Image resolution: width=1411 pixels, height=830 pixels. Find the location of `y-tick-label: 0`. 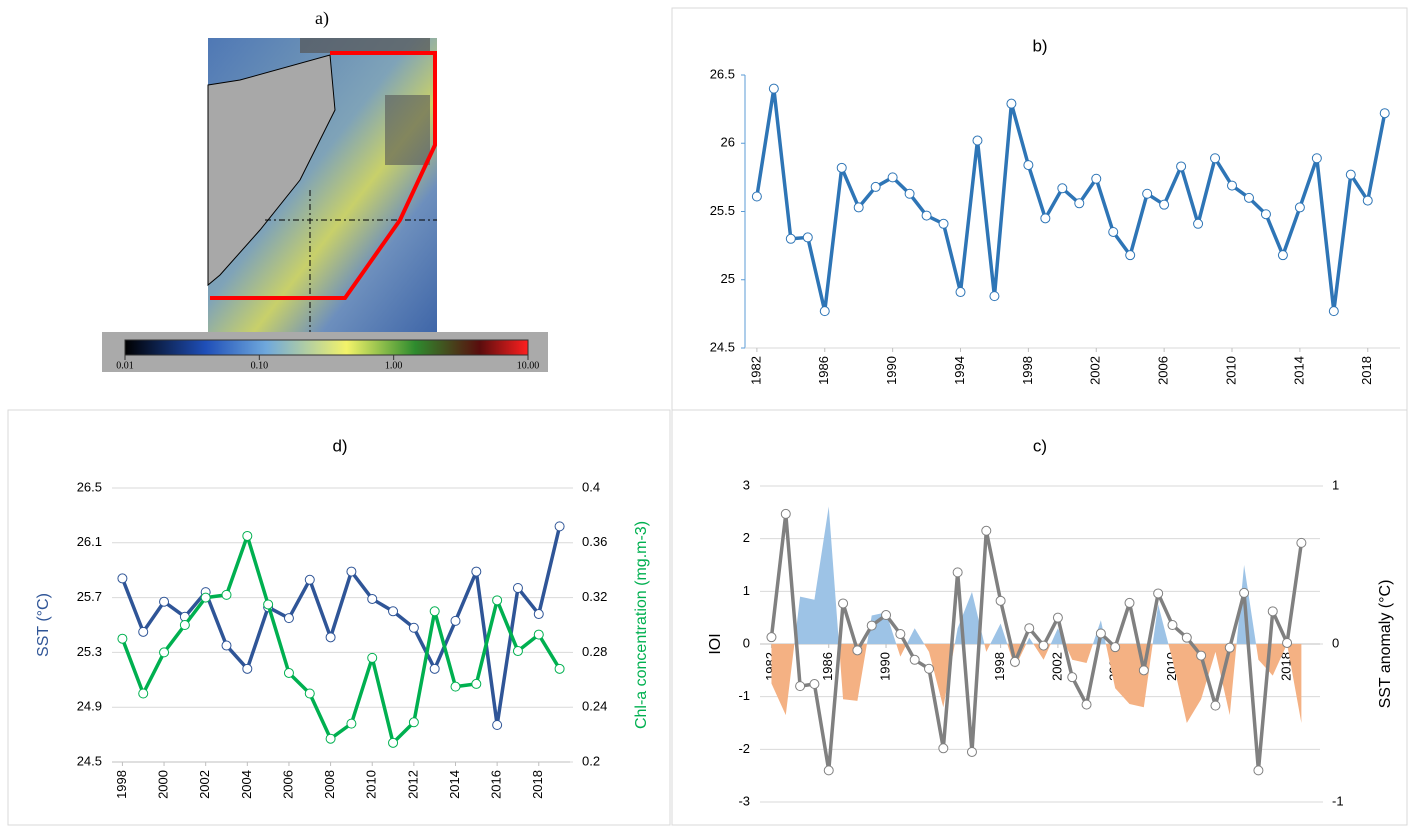

y-tick-label: 0 is located at coordinates (746, 642).